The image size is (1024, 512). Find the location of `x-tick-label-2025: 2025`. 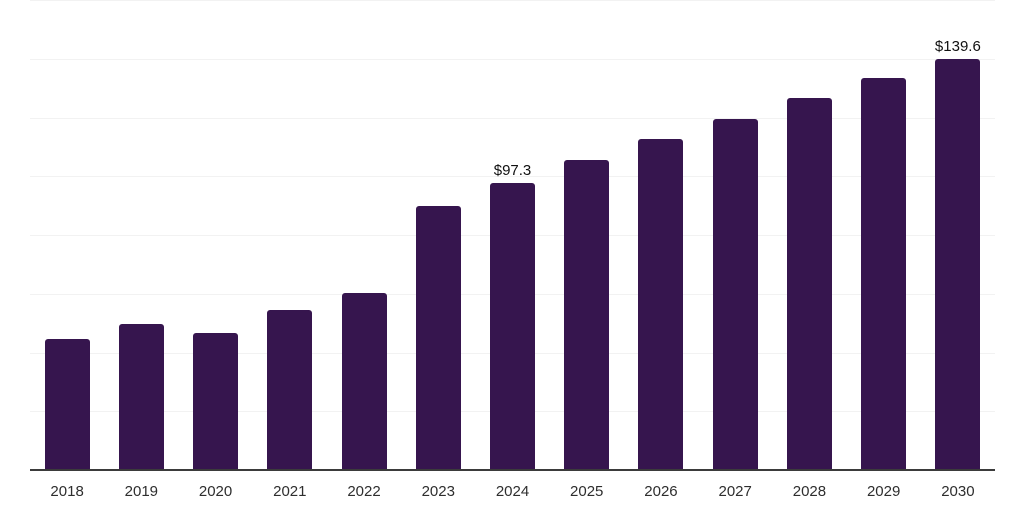

x-tick-label-2025: 2025 is located at coordinates (587, 491).